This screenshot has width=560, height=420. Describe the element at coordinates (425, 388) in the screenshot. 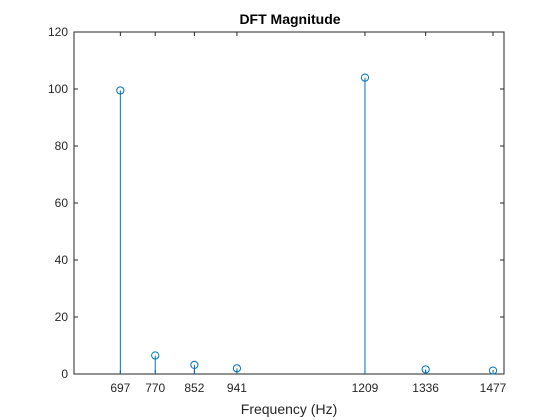

I see `x-tick-label: 1336` at that location.